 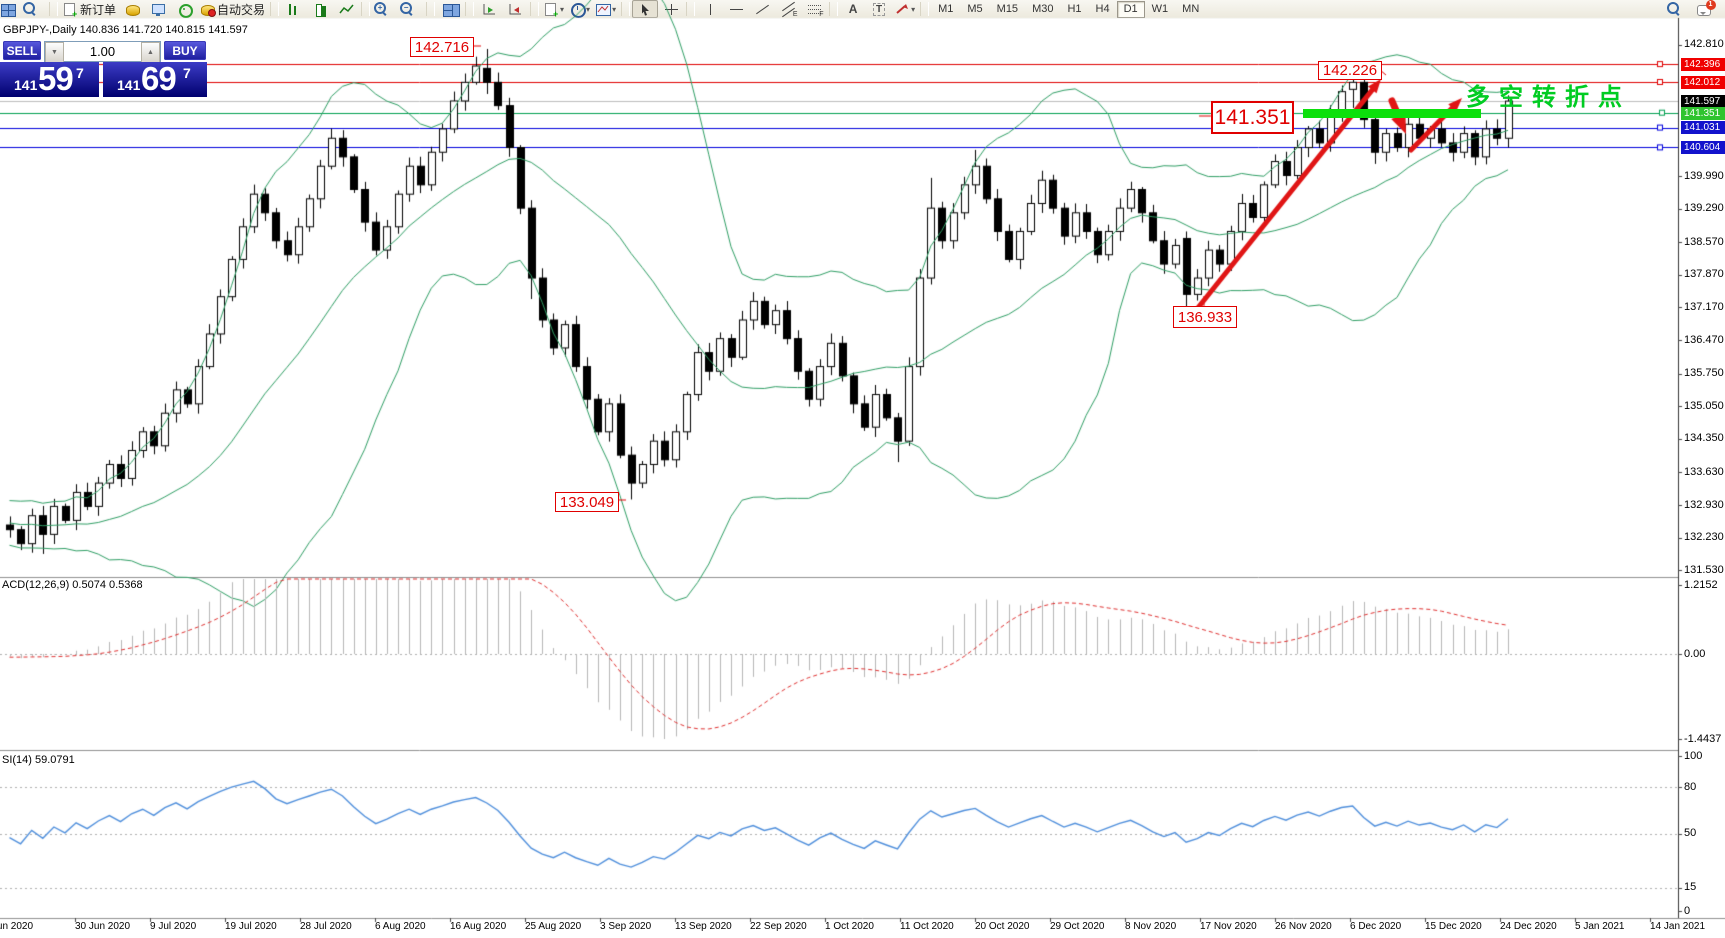 What do you see at coordinates (1693, 755) in the screenshot?
I see `indicator-tick: 100` at bounding box center [1693, 755].